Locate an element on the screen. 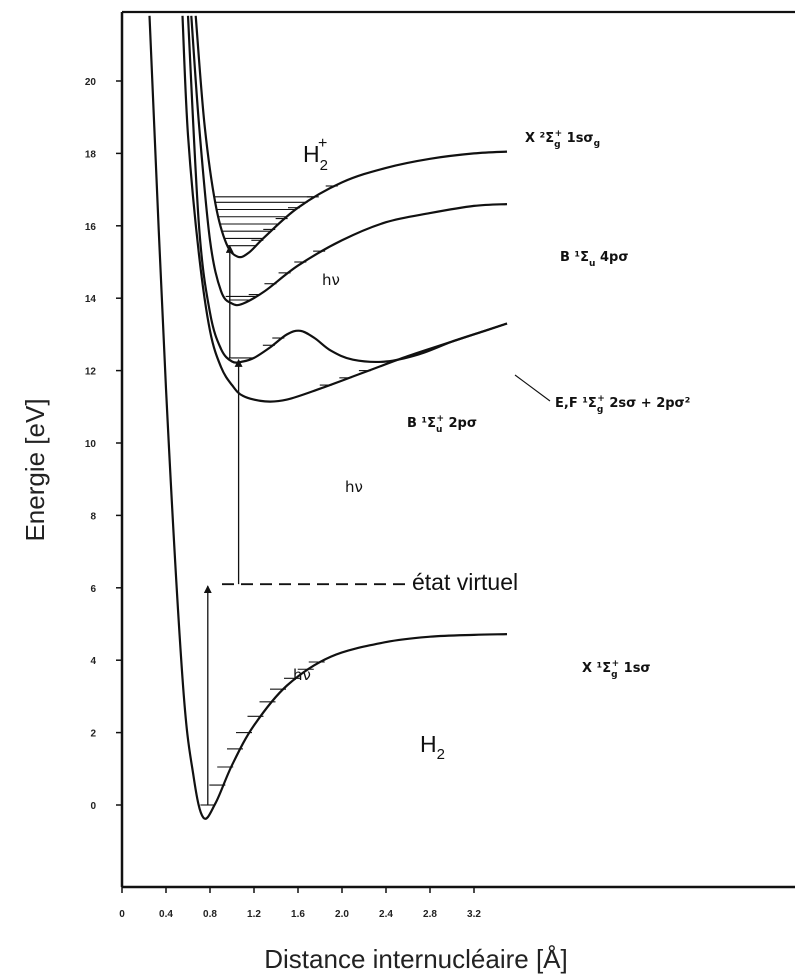 The image size is (795, 980). hv-label-1: hν is located at coordinates (302, 675).